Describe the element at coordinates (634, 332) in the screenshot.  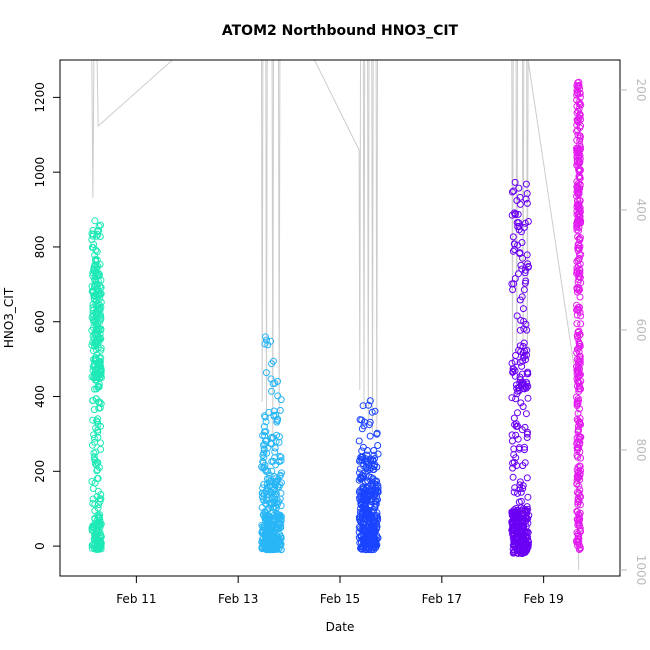
I see `y-axis-right: 200 400 600 800 1000` at that location.